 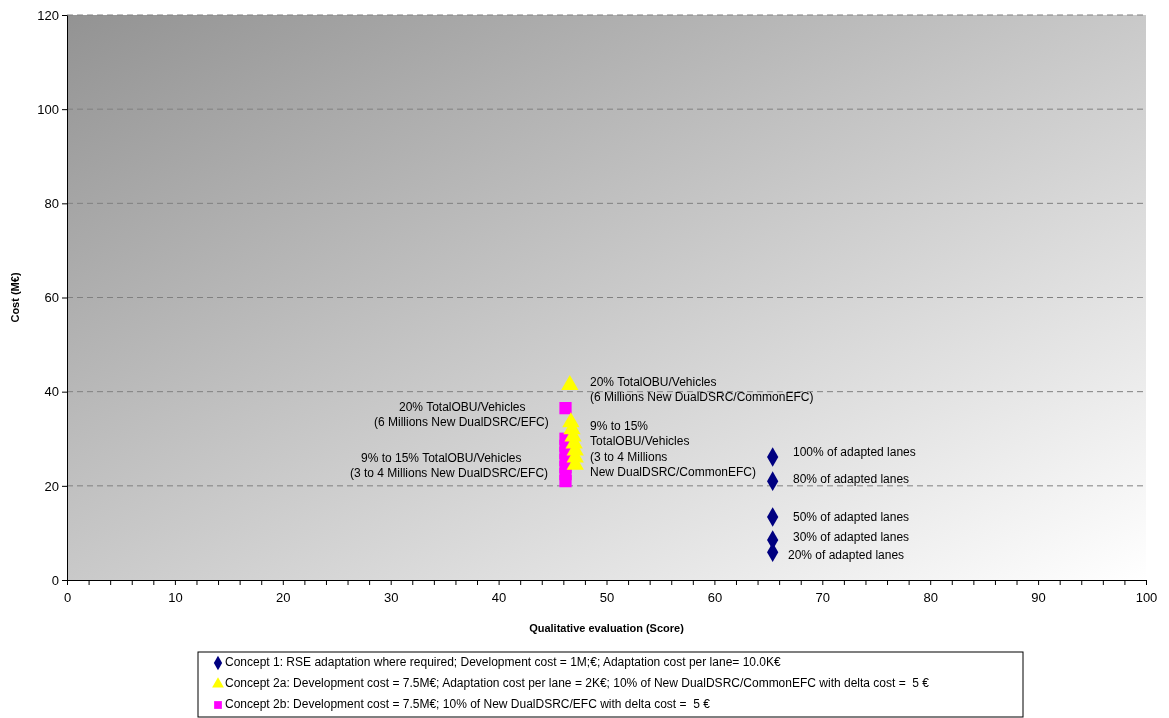 What do you see at coordinates (640, 441) in the screenshot?
I see `annotation: TotalOBU/Vehicles` at bounding box center [640, 441].